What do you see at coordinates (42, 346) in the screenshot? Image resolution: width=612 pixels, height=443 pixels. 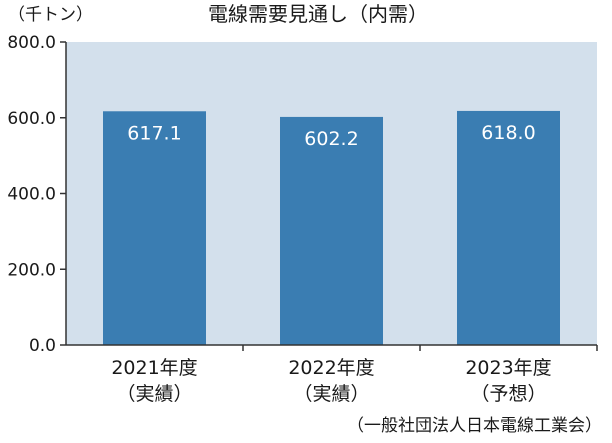 I see `y-tick-label-1: 0.0` at bounding box center [42, 346].